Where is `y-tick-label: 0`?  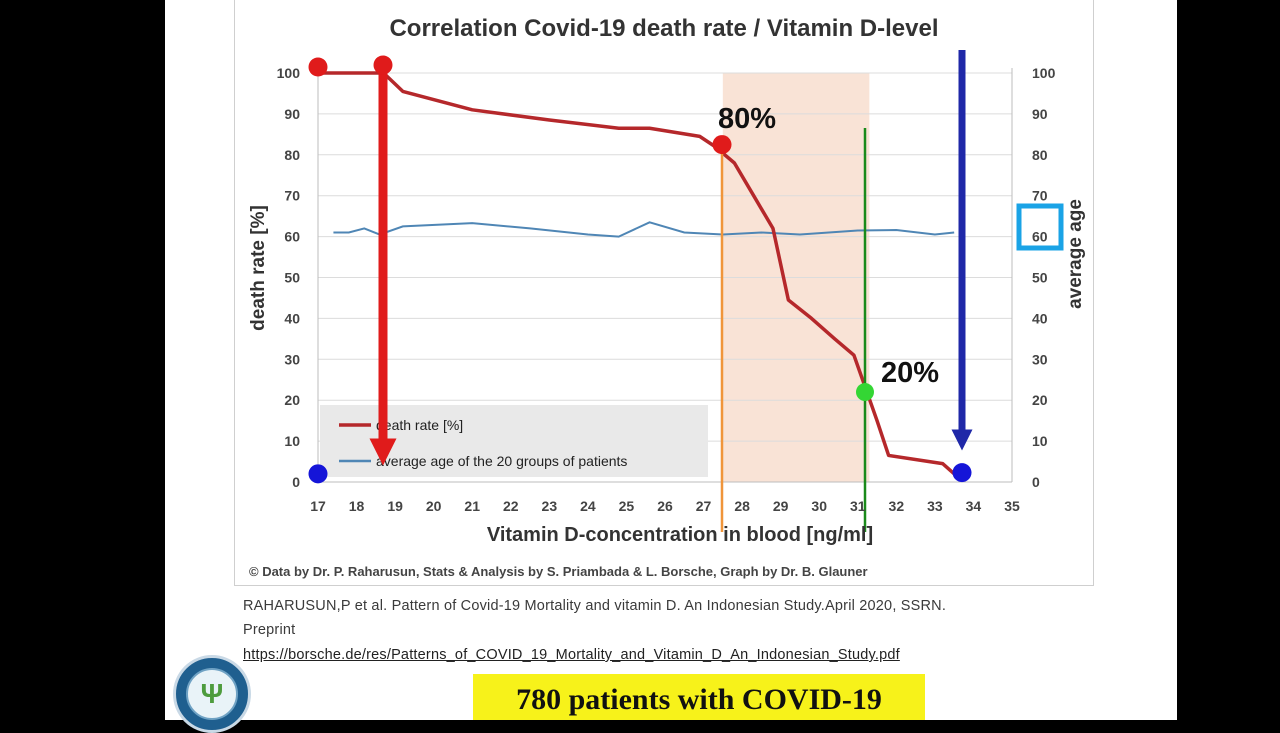
y-tick-label: 0 is located at coordinates (296, 482).